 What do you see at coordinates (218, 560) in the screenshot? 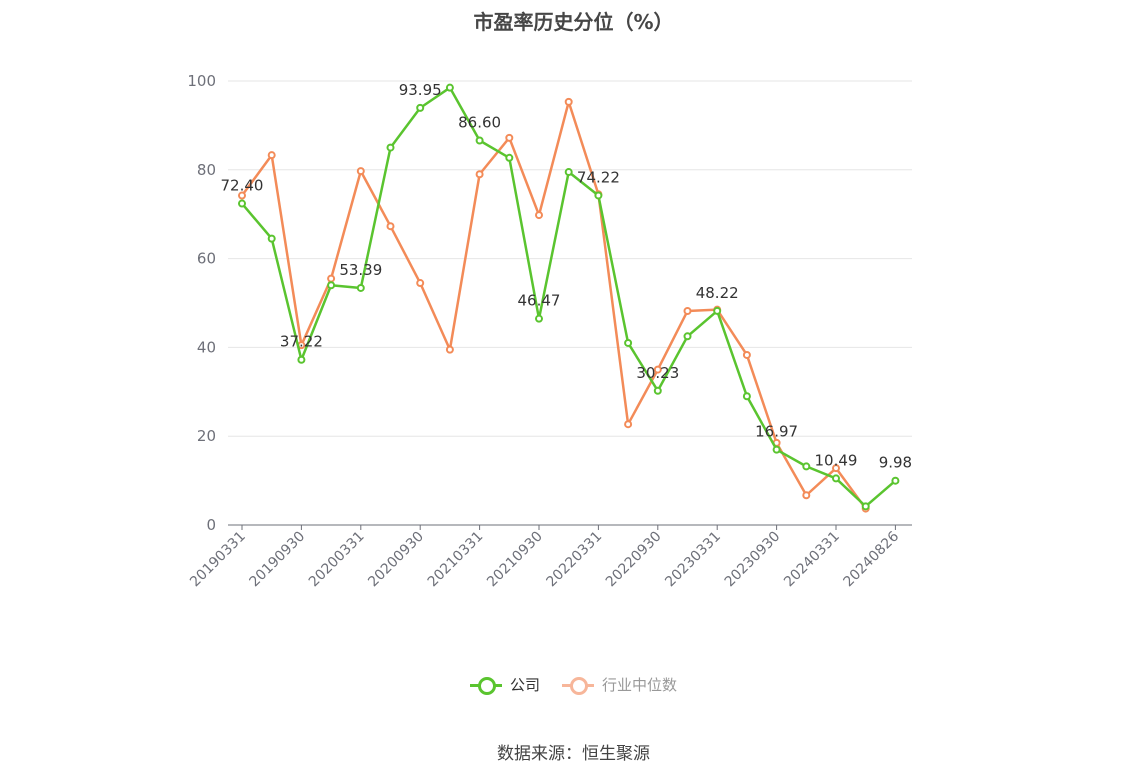
I see `x-tick-label: 20190331` at bounding box center [218, 560].